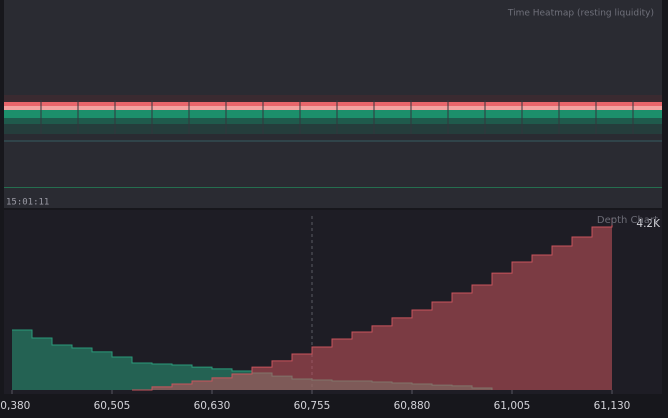 This screenshot has width=668, height=418. Describe the element at coordinates (212, 406) in the screenshot. I see `x-tick-label: 60,630` at that location.